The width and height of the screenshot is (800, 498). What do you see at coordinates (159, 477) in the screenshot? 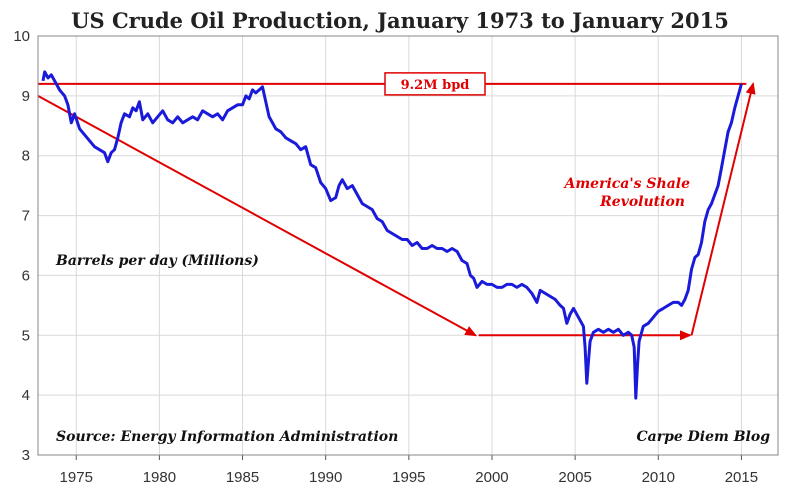
I see `x-tick-label-1980: 1980` at bounding box center [159, 477].